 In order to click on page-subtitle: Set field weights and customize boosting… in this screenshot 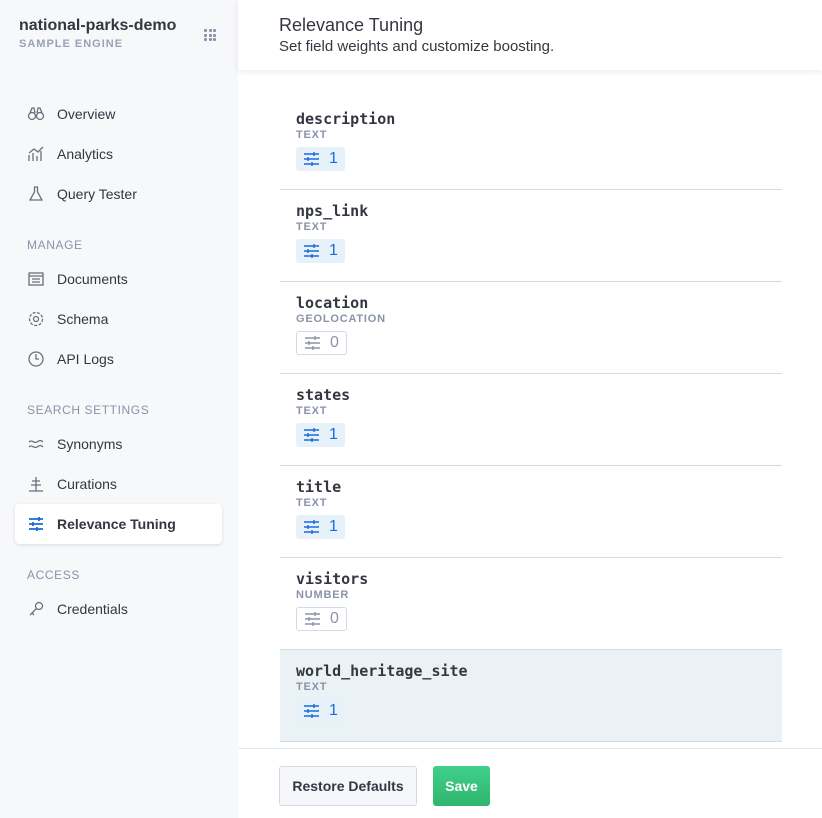, I will do `click(417, 46)`.